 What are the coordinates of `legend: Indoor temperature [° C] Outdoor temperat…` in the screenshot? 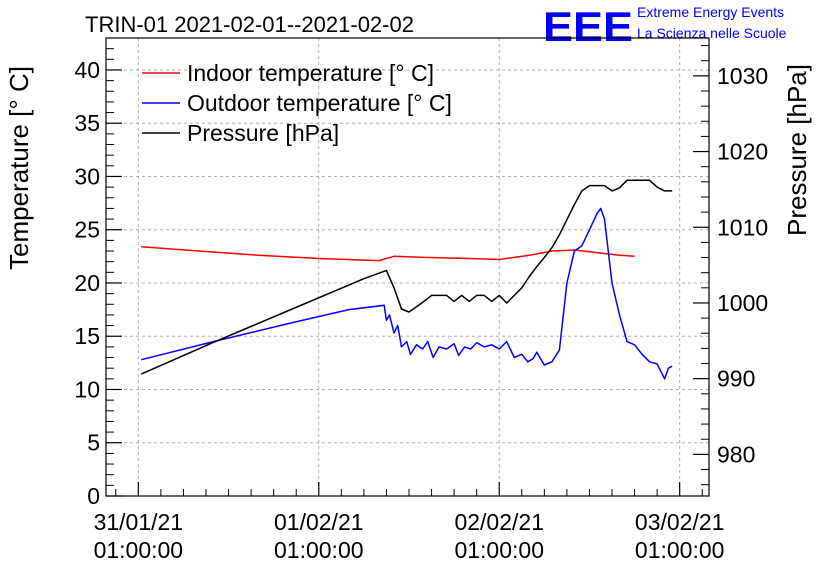 It's located at (297, 103).